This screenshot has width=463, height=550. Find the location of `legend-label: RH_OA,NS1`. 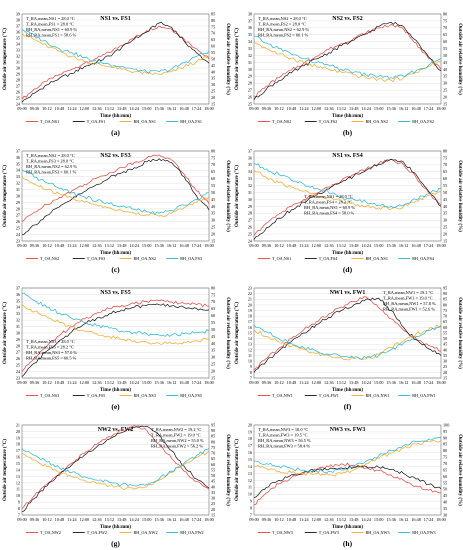

legend-label: RH_OA,NS1 is located at coordinates (377, 259).